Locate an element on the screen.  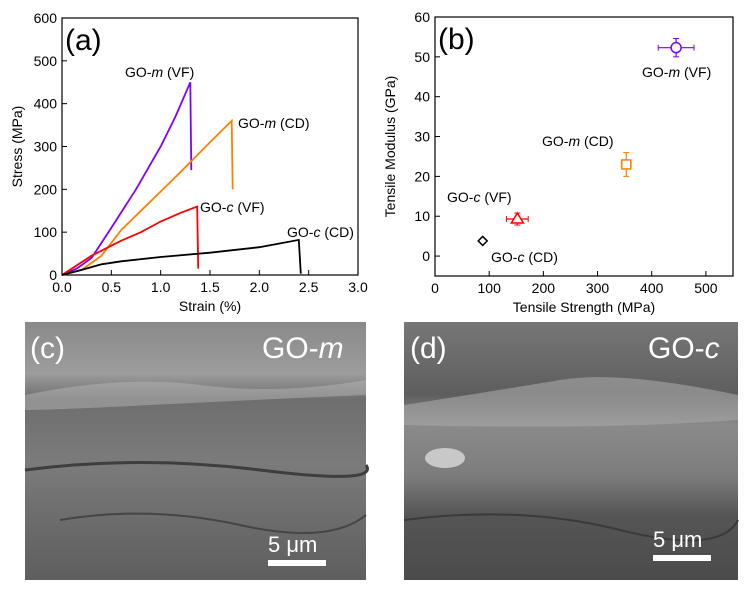
series-line-go-m-cd- is located at coordinates (147, 197).